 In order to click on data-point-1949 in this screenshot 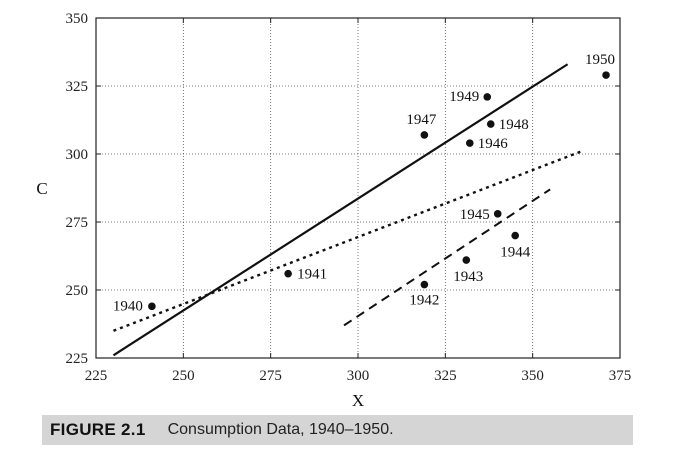, I will do `click(487, 97)`.